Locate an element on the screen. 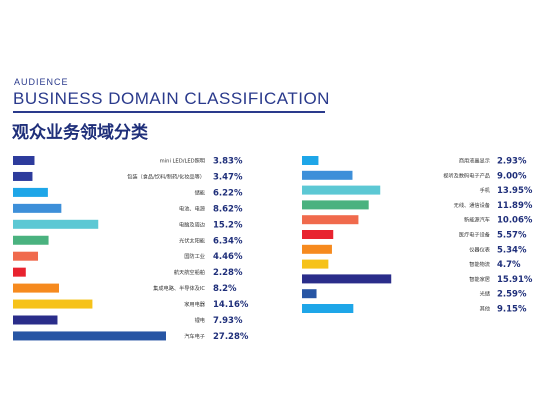  value-label: 13.95% is located at coordinates (515, 191).